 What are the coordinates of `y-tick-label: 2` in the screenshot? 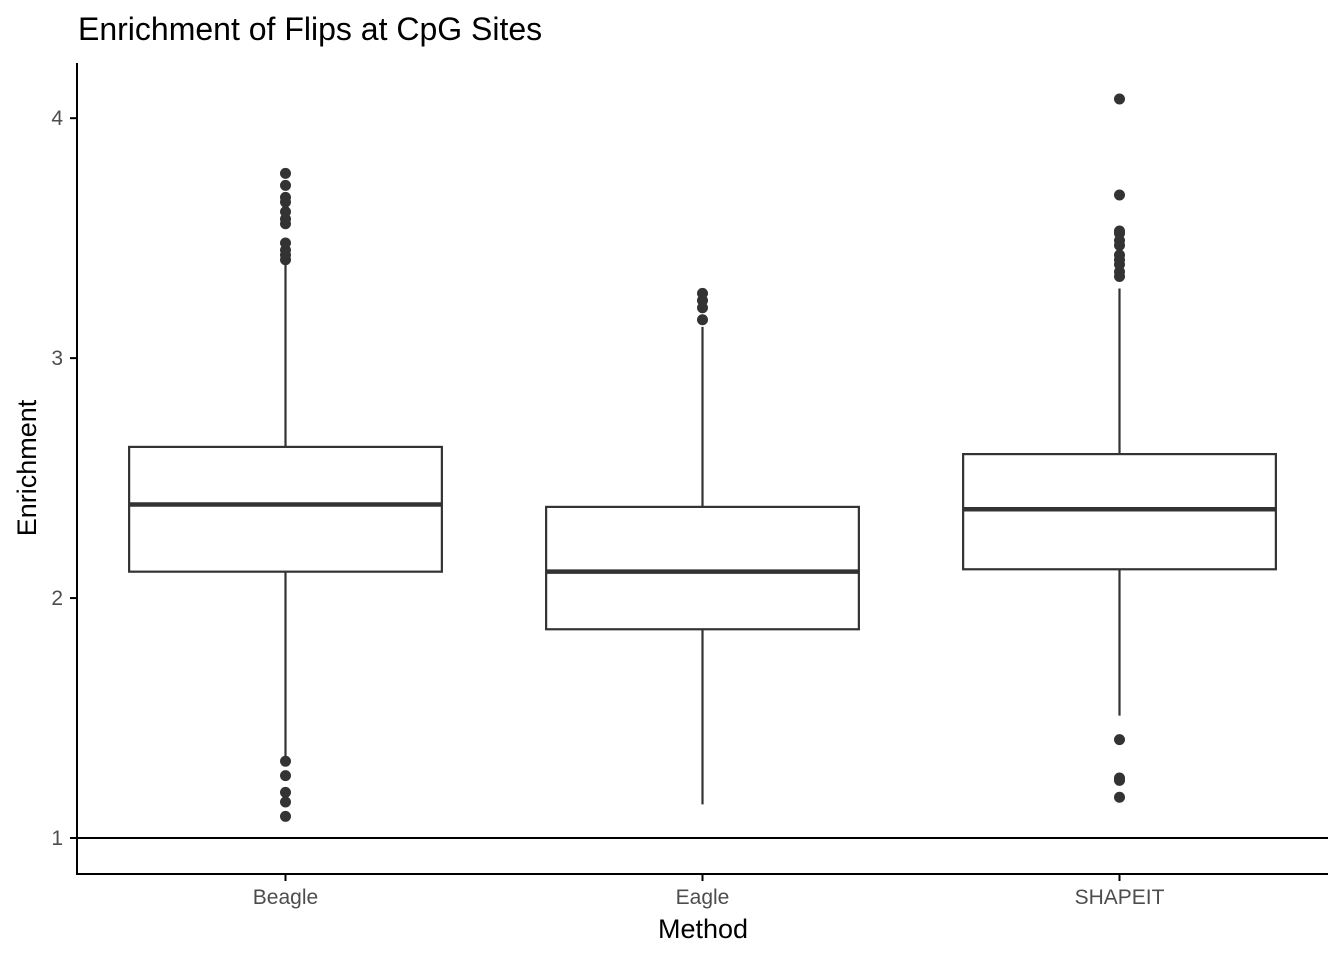 It's located at (57, 598).